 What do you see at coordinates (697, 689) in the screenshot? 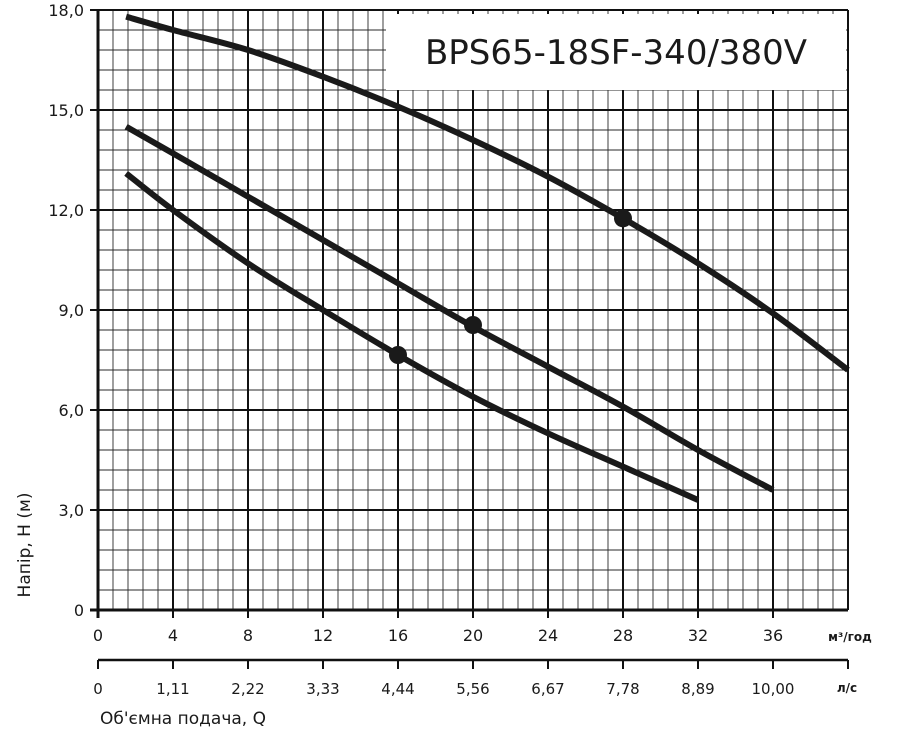
I see `x2-tick-label: 8,89` at bounding box center [697, 689].